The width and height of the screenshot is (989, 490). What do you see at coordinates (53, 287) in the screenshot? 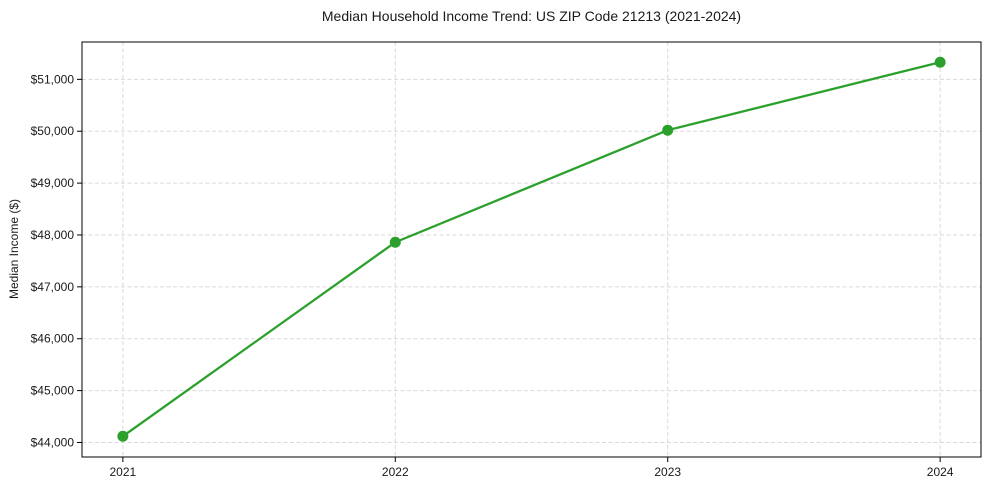
I see `y-tick-label: $47,000` at bounding box center [53, 287].